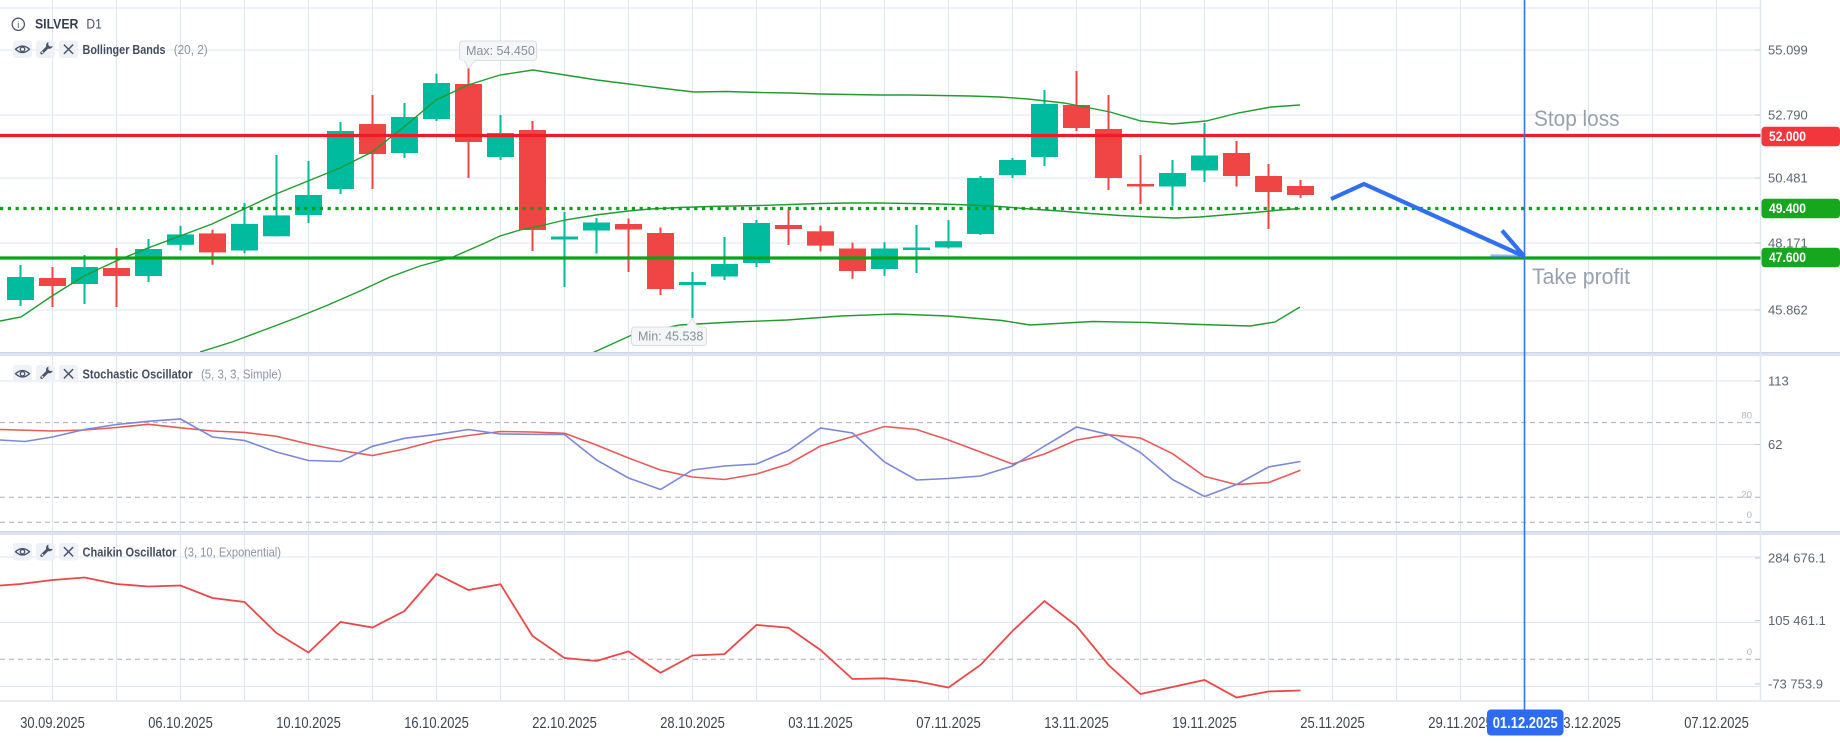 Image resolution: width=1840 pixels, height=743 pixels. Describe the element at coordinates (1746, 415) in the screenshot. I see `svg-text: 80` at that location.